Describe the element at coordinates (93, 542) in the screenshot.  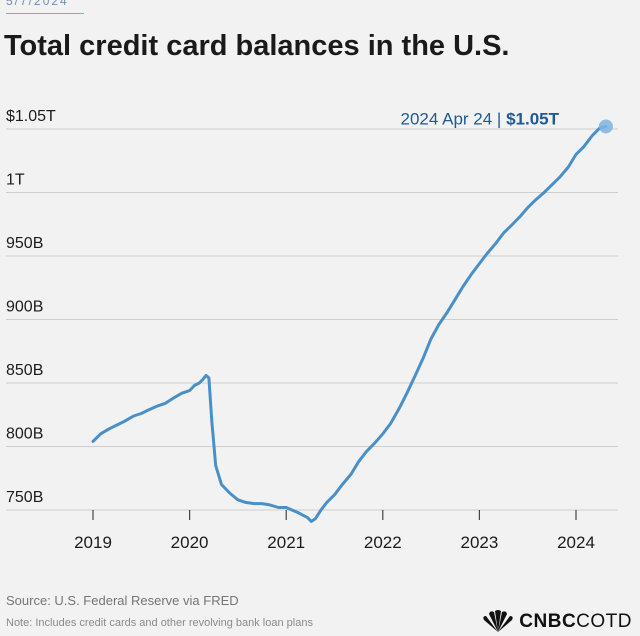
I see `x-tick-label: 2019` at that location.